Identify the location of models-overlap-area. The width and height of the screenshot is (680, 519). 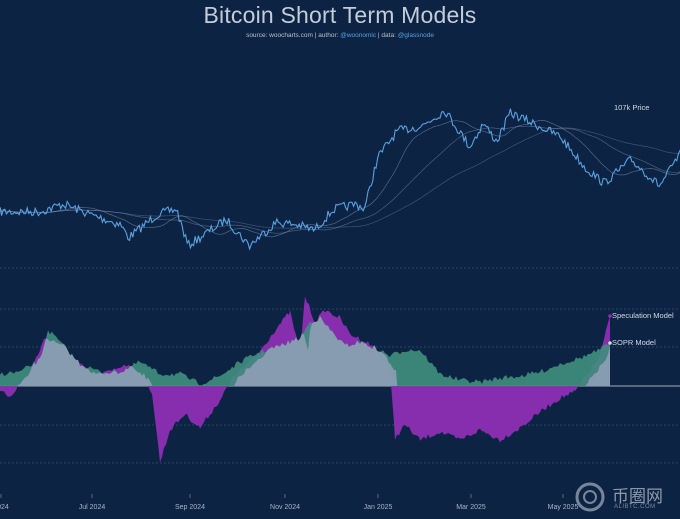
(305, 350).